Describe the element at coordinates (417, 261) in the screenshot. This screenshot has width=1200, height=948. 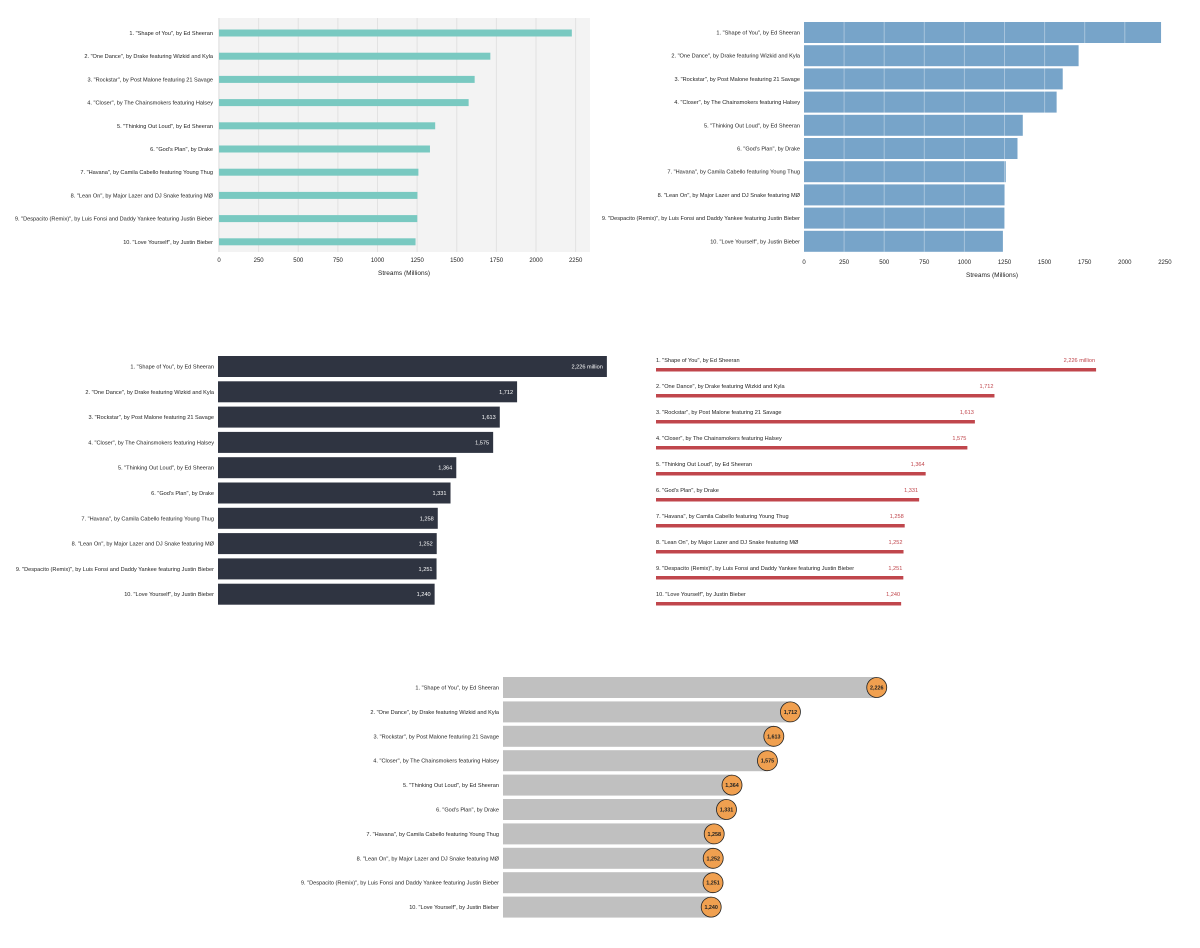
I see `chart-1-tick-label: 1250` at that location.